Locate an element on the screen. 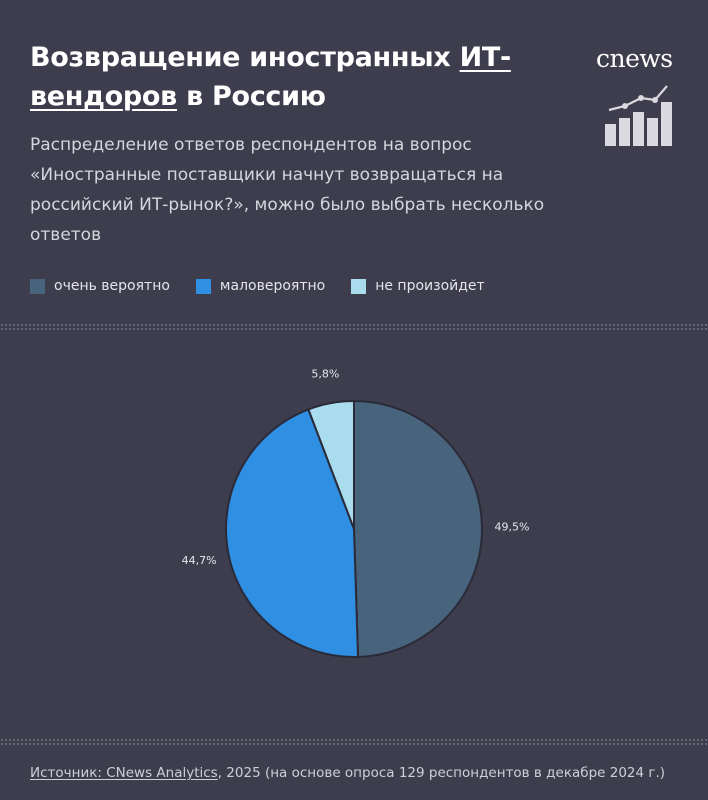  legend-label-very-likely: очень вероятно is located at coordinates (112, 286).